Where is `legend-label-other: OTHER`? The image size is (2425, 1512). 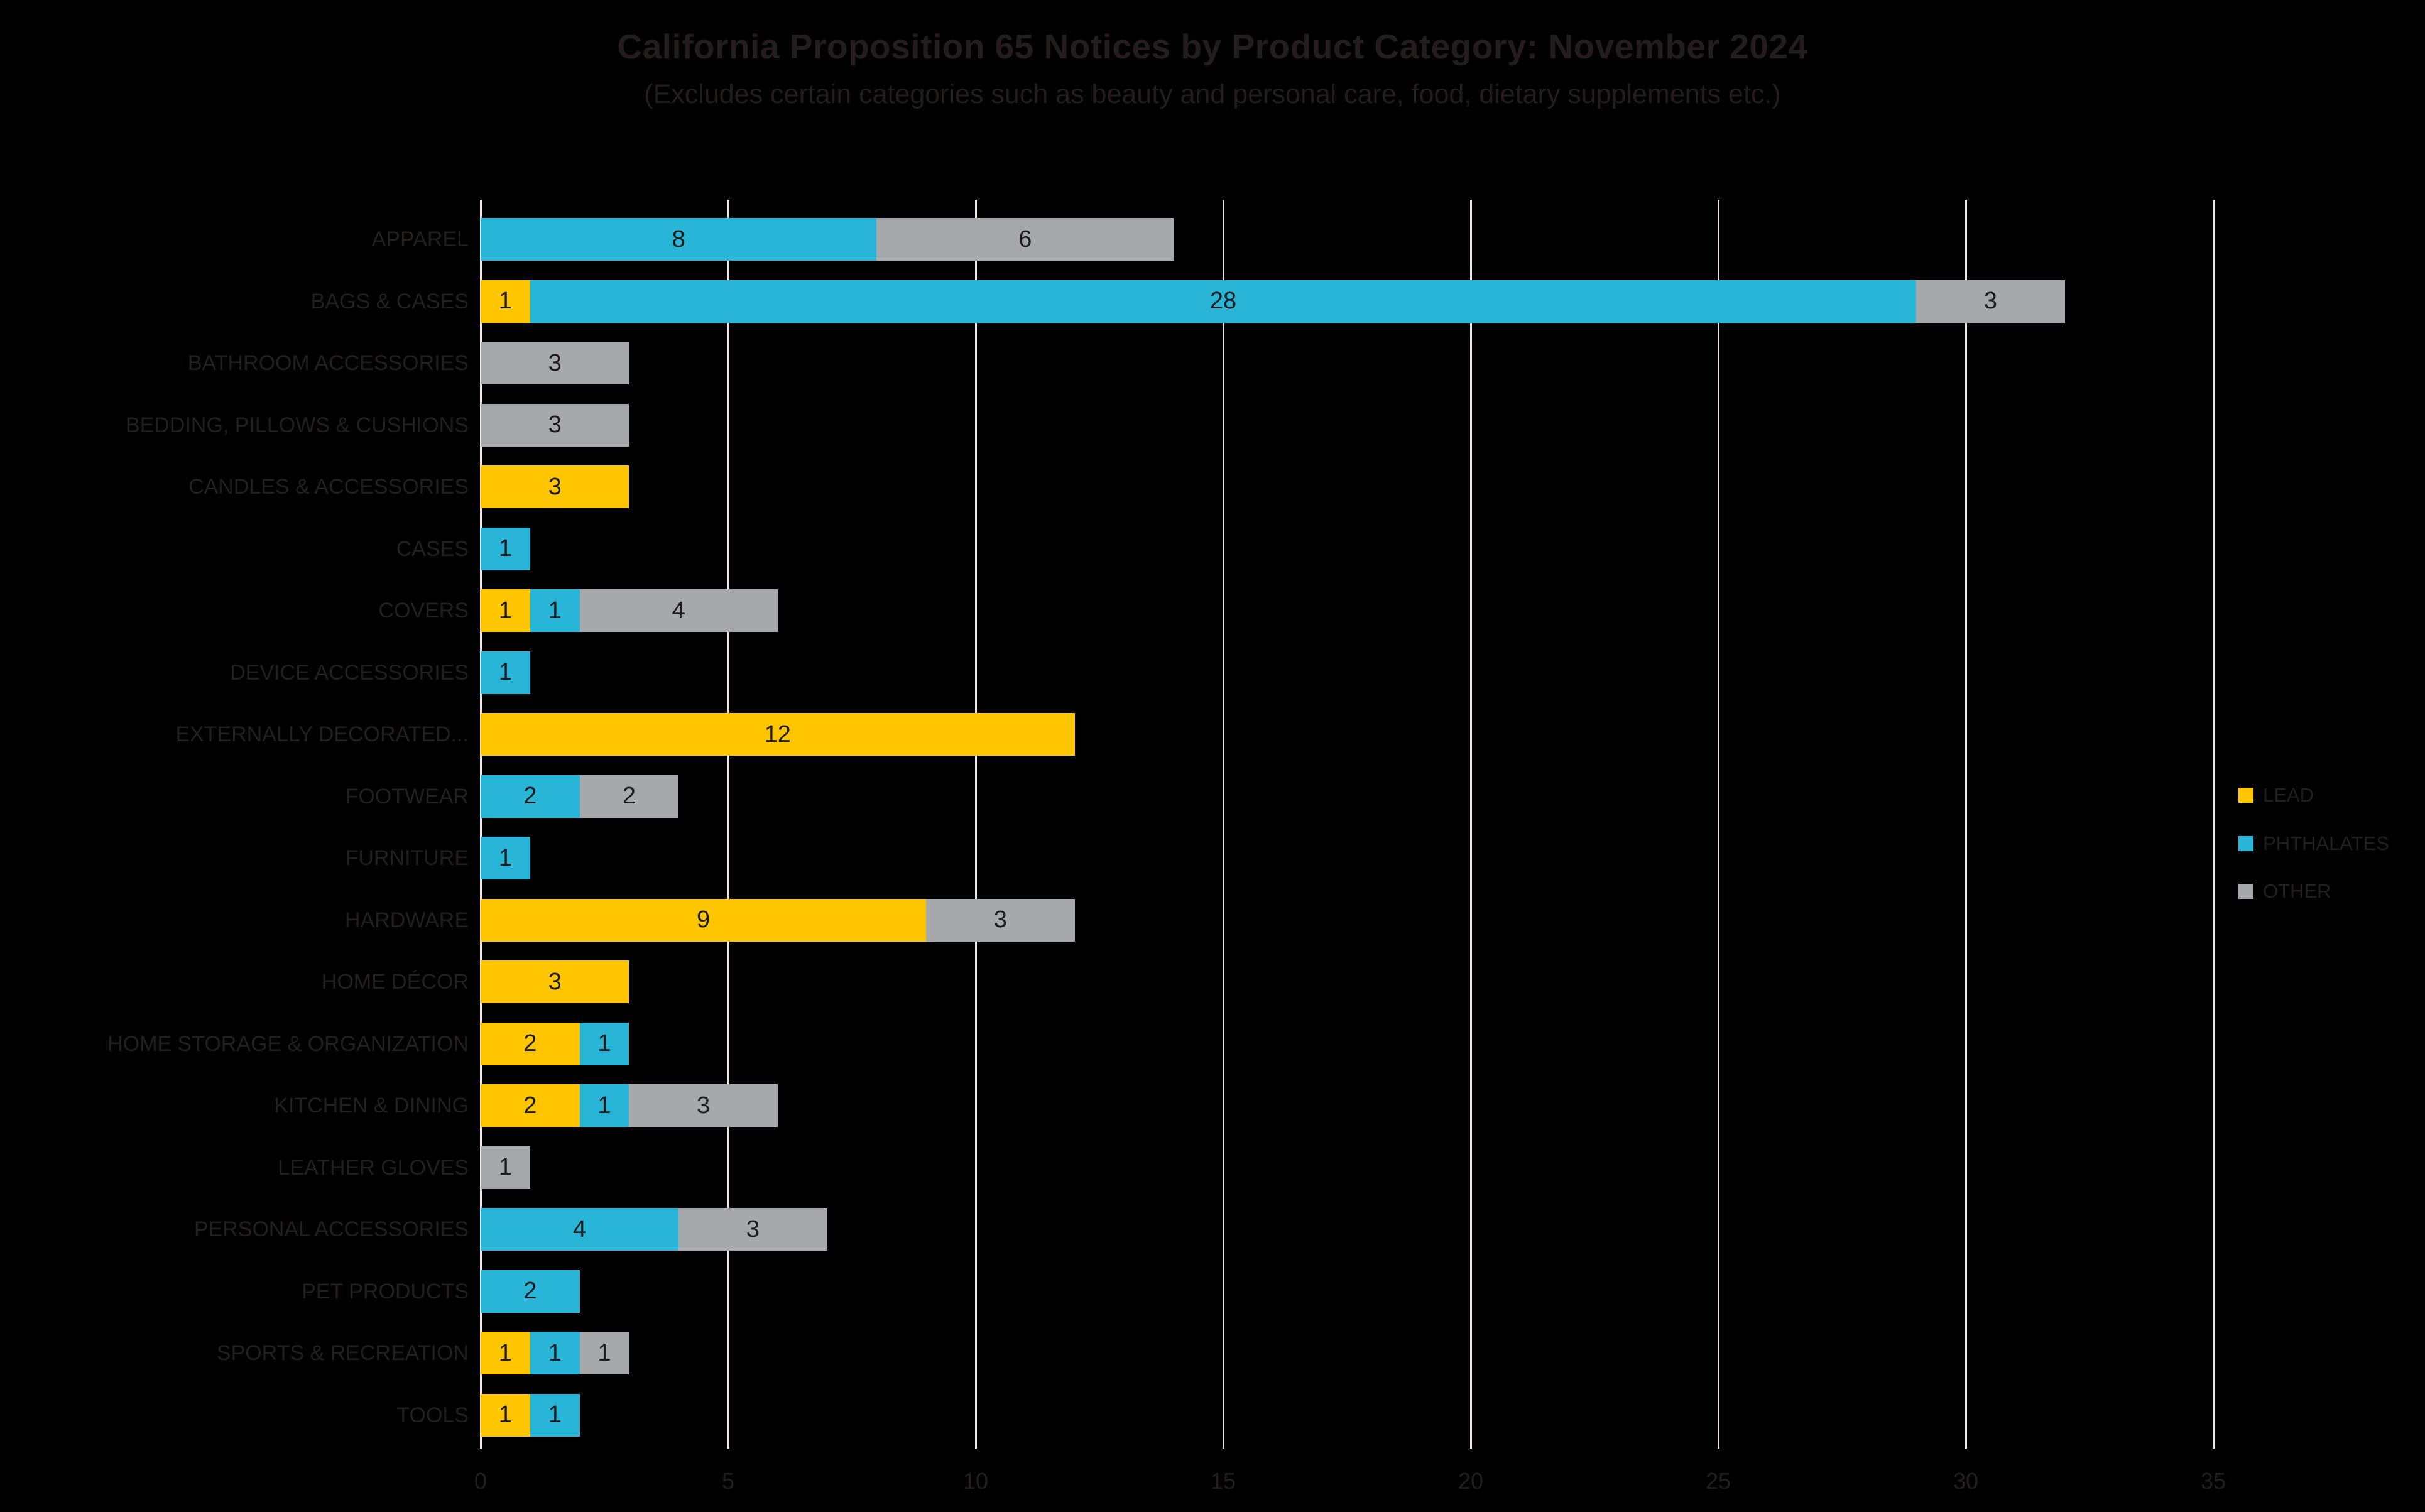
legend-label-other: OTHER is located at coordinates (2297, 891).